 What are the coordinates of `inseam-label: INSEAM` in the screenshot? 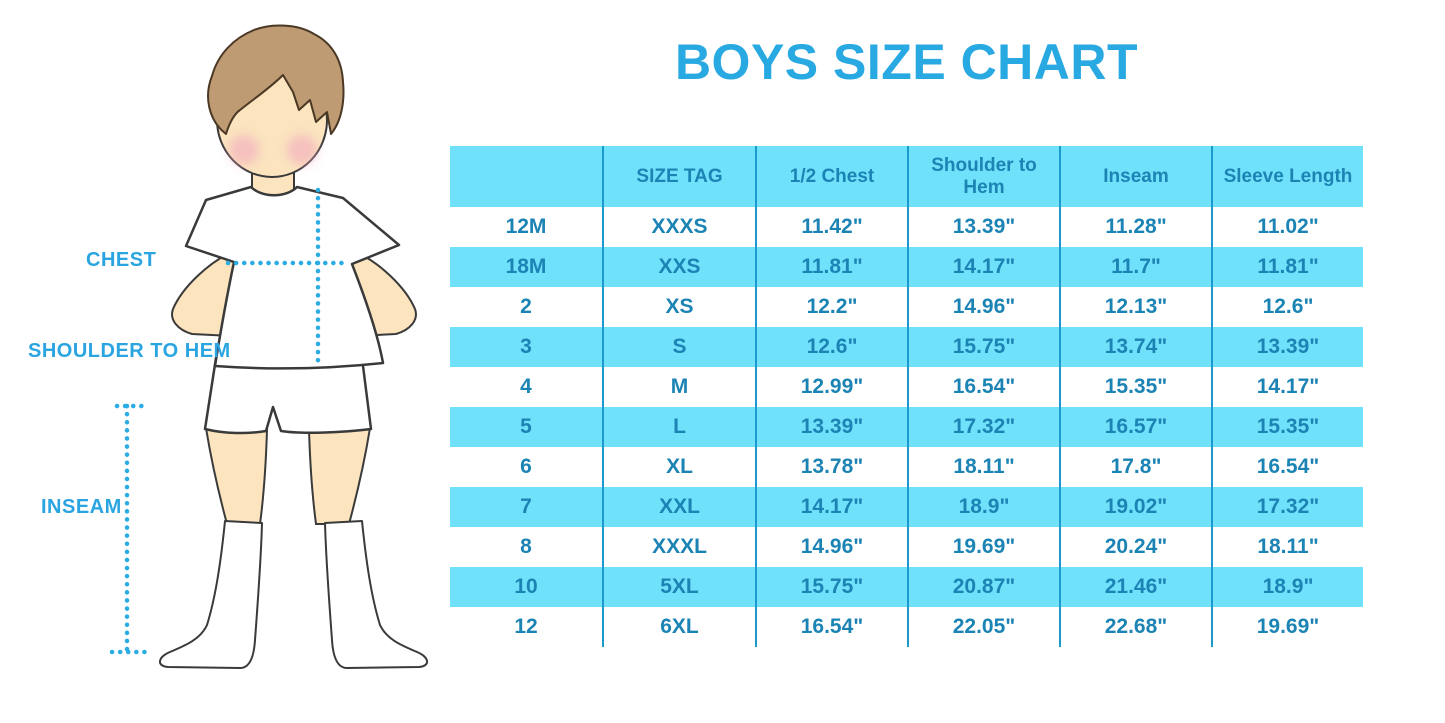 It's located at (81, 507).